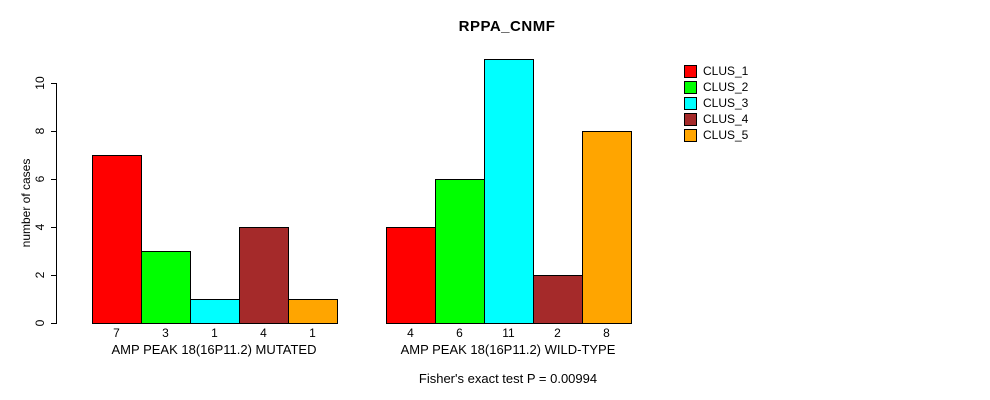 This screenshot has width=990, height=400. Describe the element at coordinates (40, 83) in the screenshot. I see `y-tick-label-10: 10` at that location.